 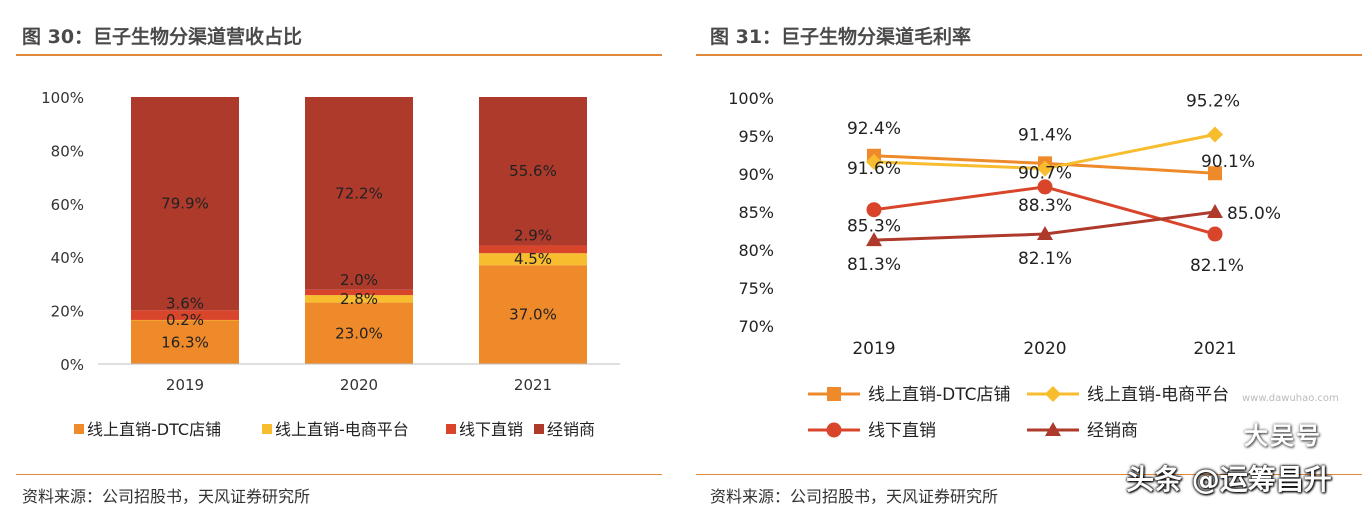 I want to click on left-bottom-rule, so click(x=339, y=474).